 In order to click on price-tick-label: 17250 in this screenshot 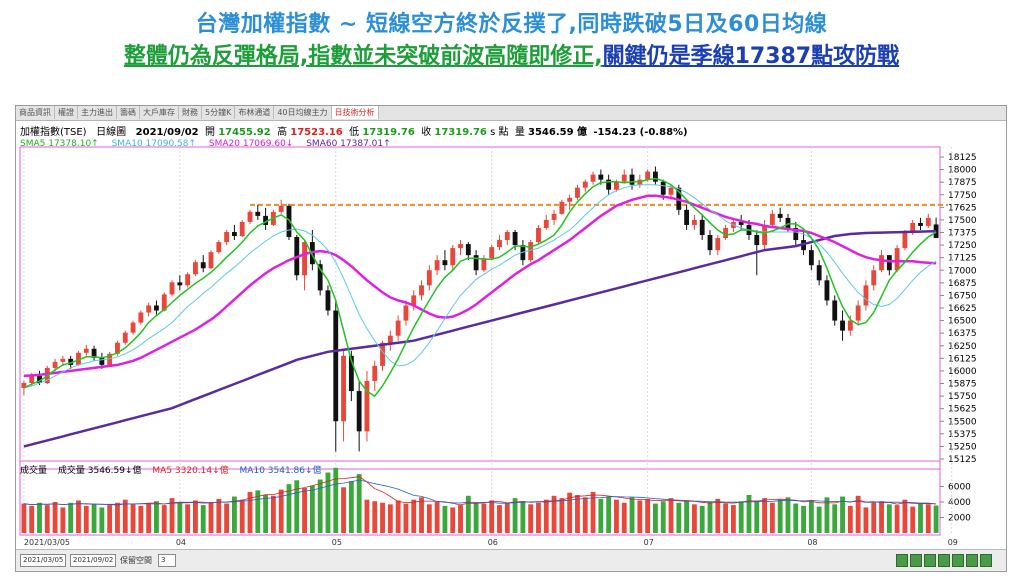, I will do `click(962, 246)`.